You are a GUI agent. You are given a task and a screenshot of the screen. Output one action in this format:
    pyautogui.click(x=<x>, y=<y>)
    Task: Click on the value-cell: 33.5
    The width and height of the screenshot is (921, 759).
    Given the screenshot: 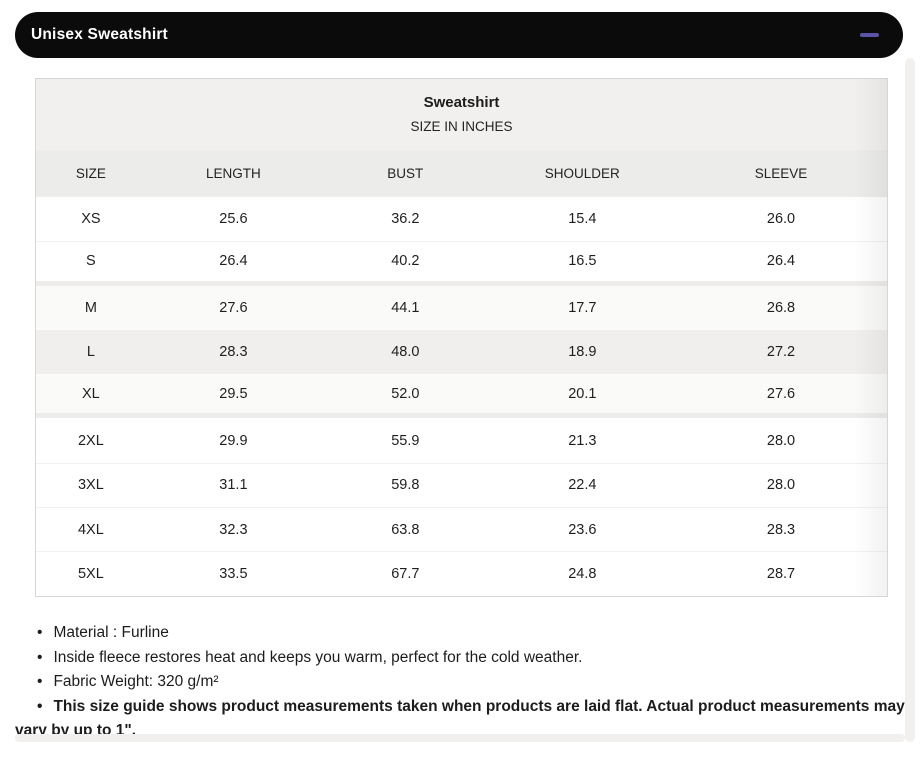 What is the action you would take?
    pyautogui.click(x=233, y=574)
    